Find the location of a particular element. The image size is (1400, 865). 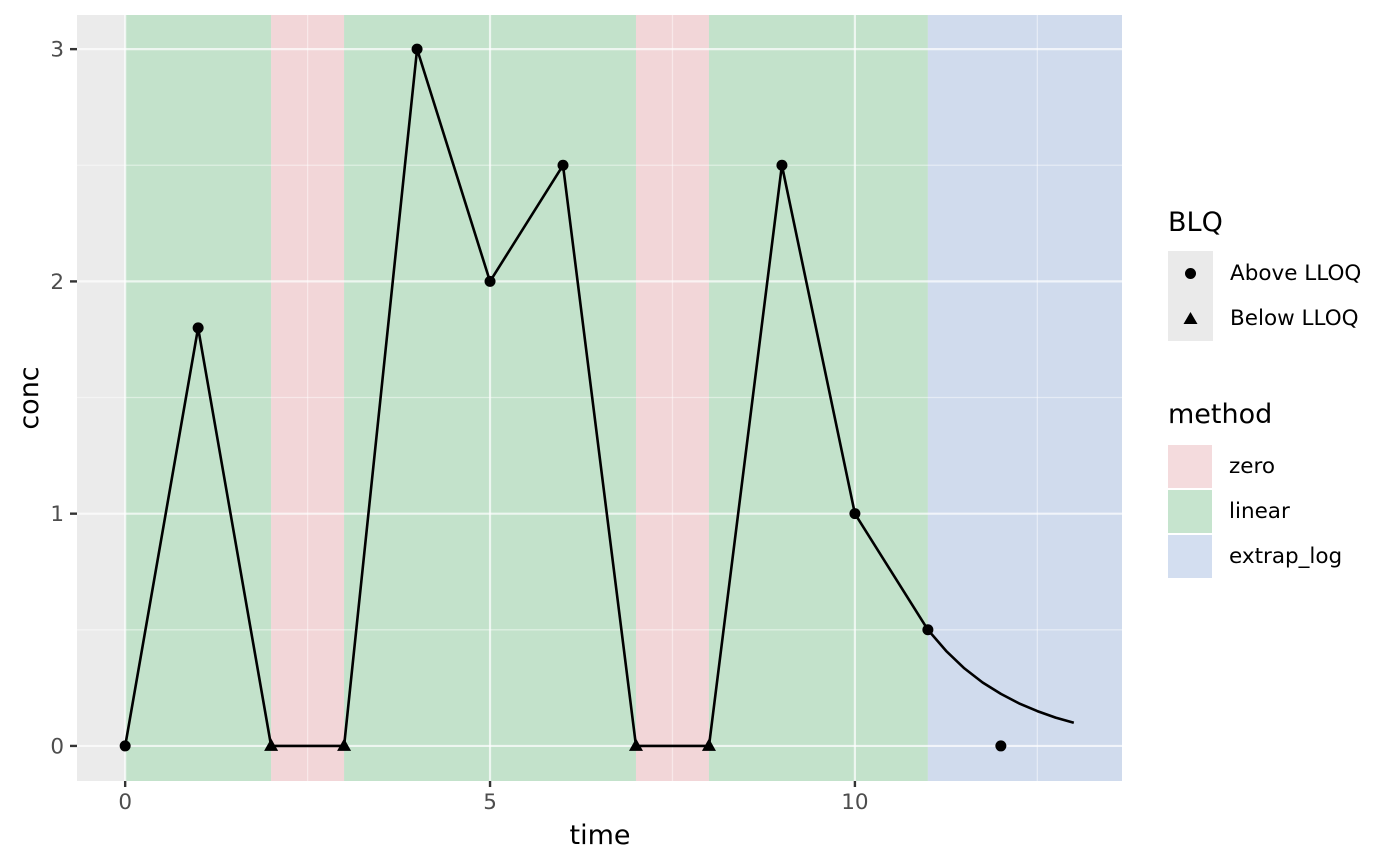

legend-item-extrap-log: extrap_log is located at coordinates (1278, 556).